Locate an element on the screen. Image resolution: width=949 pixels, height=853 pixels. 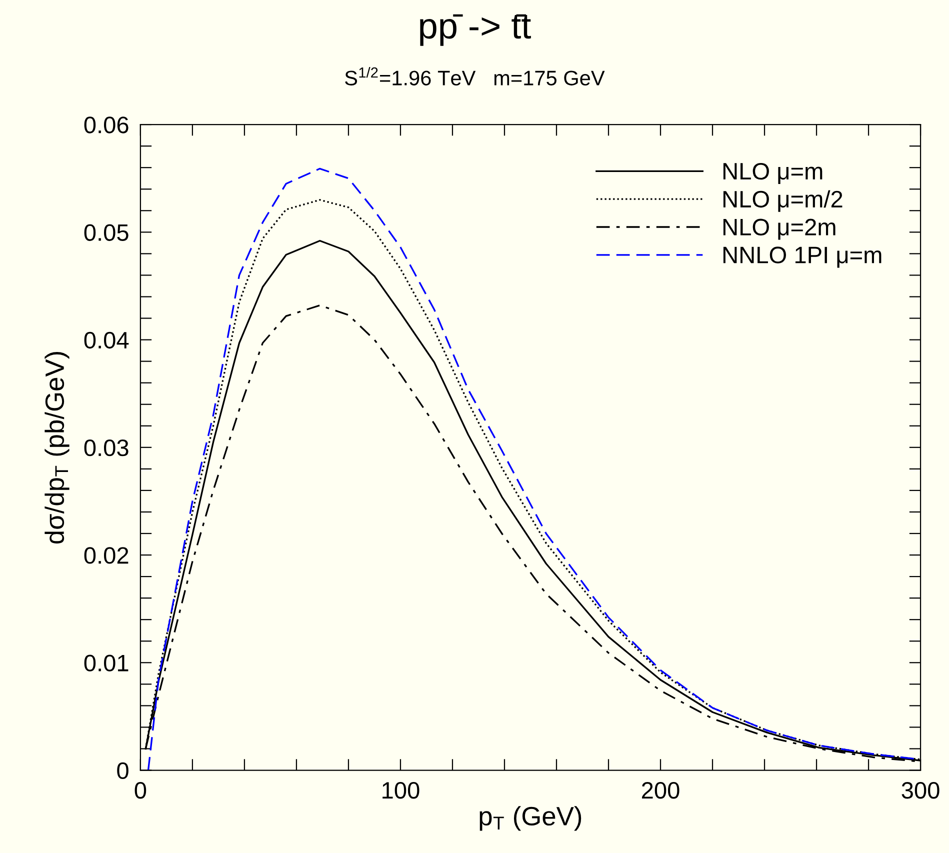
y-tick-label: 0.06 is located at coordinates (106, 125).